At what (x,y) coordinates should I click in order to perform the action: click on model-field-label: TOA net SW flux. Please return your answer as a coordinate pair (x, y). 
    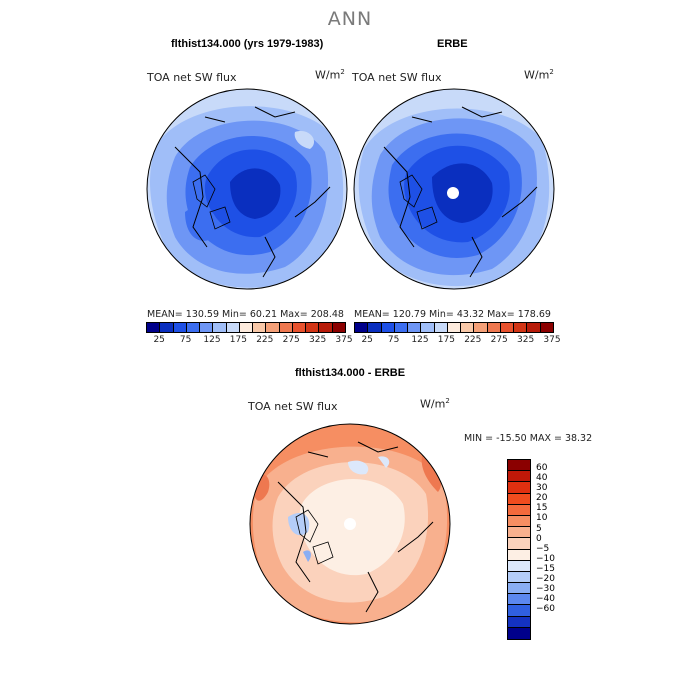
    Looking at the image, I should click on (192, 77).